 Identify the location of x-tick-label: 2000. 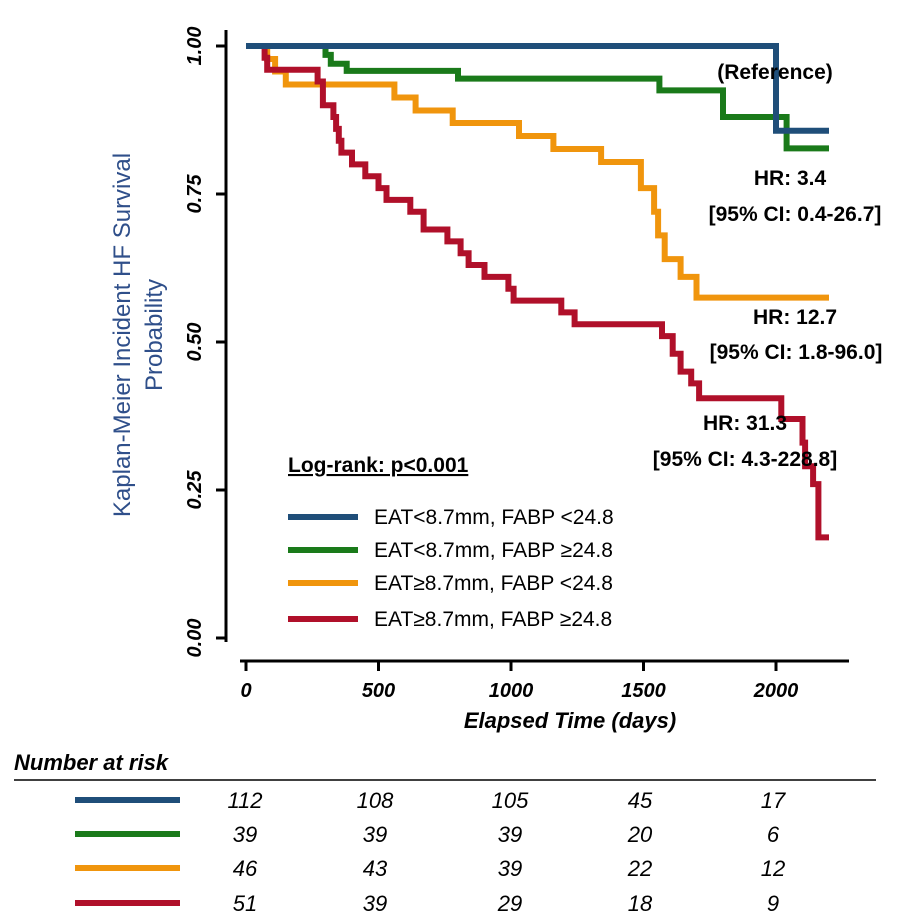
(776, 691).